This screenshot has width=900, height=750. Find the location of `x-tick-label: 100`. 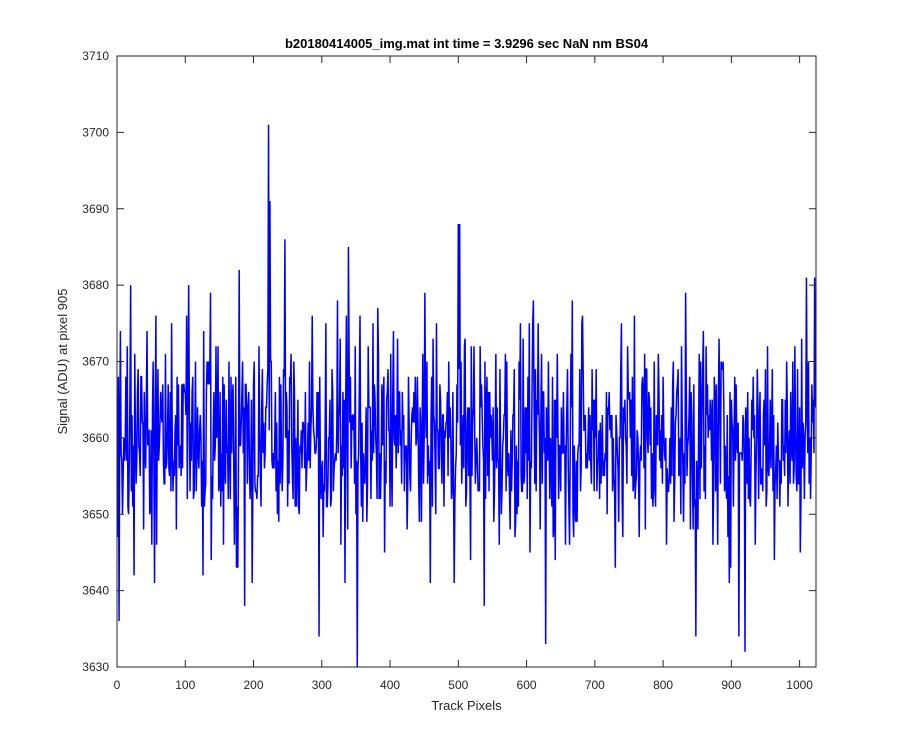

x-tick-label: 100 is located at coordinates (185, 685).